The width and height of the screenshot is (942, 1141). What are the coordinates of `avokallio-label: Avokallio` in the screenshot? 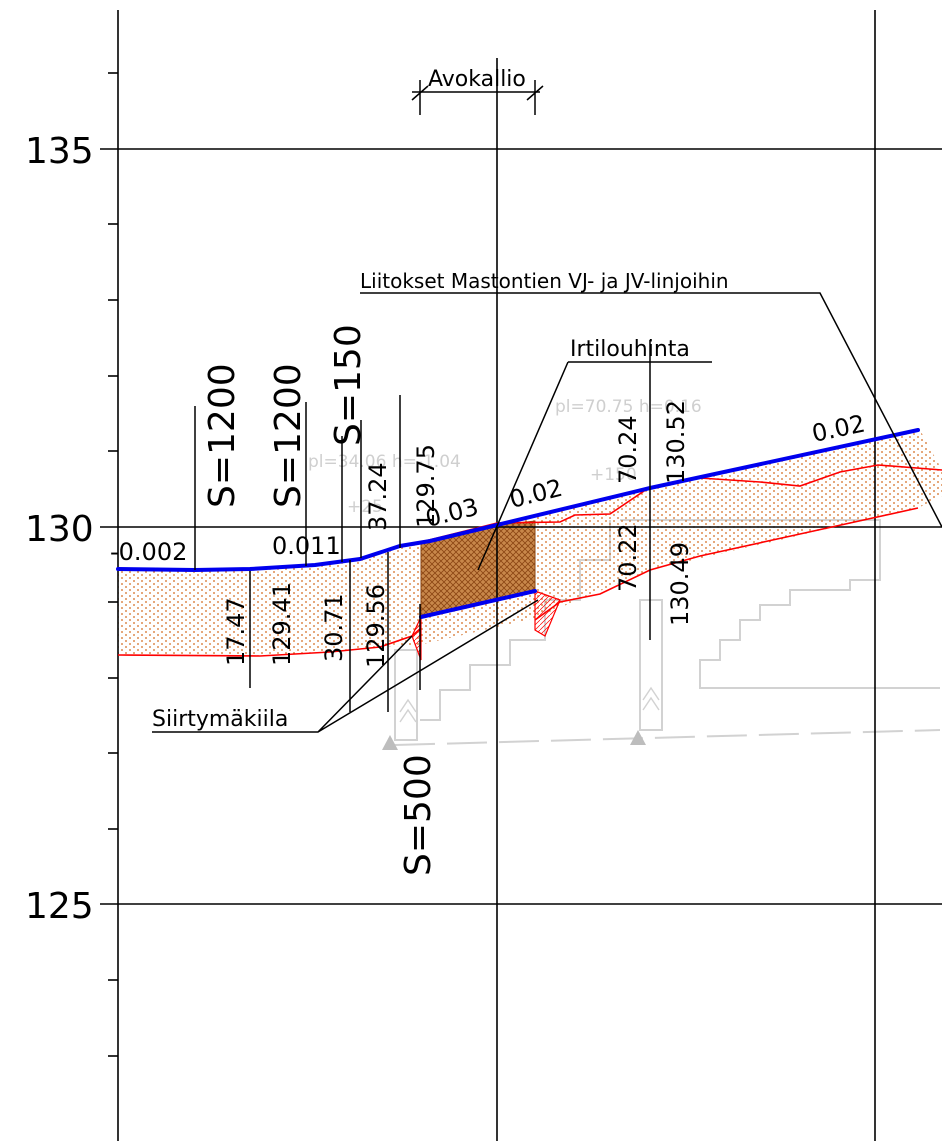 It's located at (477, 79).